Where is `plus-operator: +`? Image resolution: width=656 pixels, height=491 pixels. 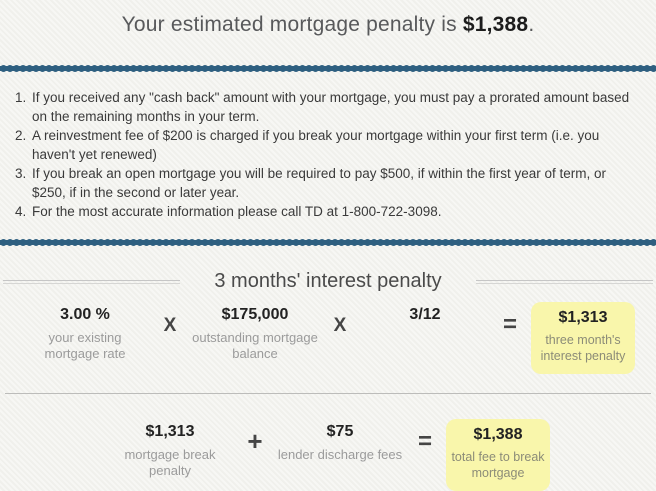
plus-operator: + is located at coordinates (255, 441).